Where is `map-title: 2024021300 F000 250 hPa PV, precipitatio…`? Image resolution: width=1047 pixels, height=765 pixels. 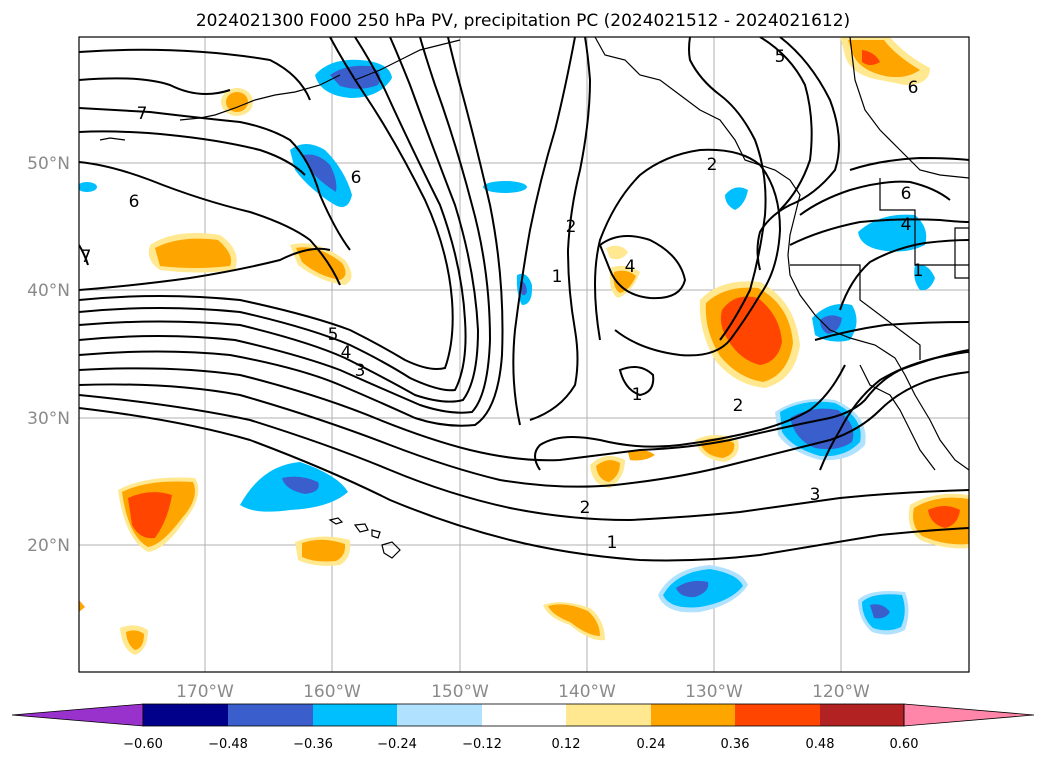
map-title: 2024021300 F000 250 hPa PV, precipitatio… is located at coordinates (523, 21).